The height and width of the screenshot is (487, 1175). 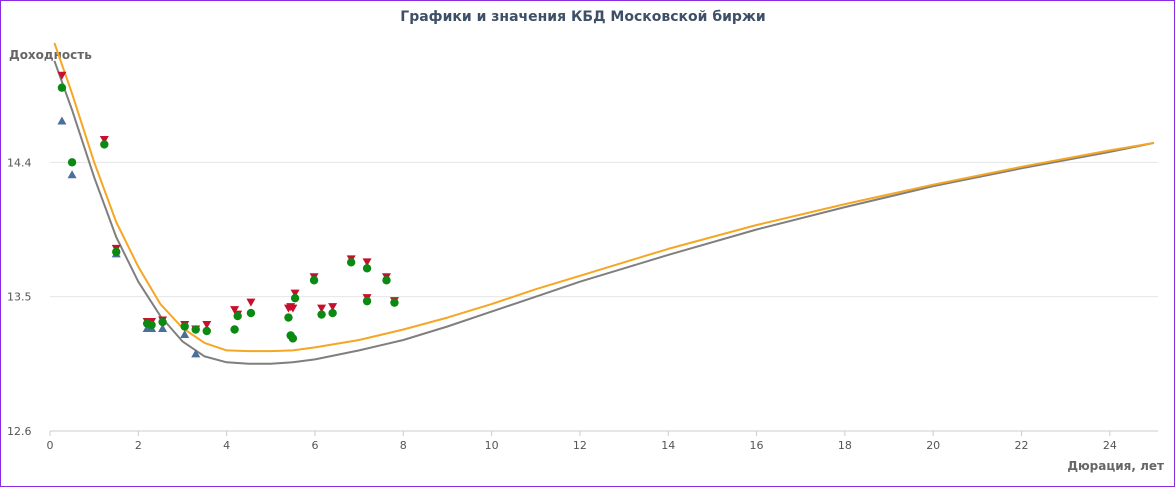 What do you see at coordinates (933, 445) in the screenshot?
I see `x-tick-label: 20` at bounding box center [933, 445].